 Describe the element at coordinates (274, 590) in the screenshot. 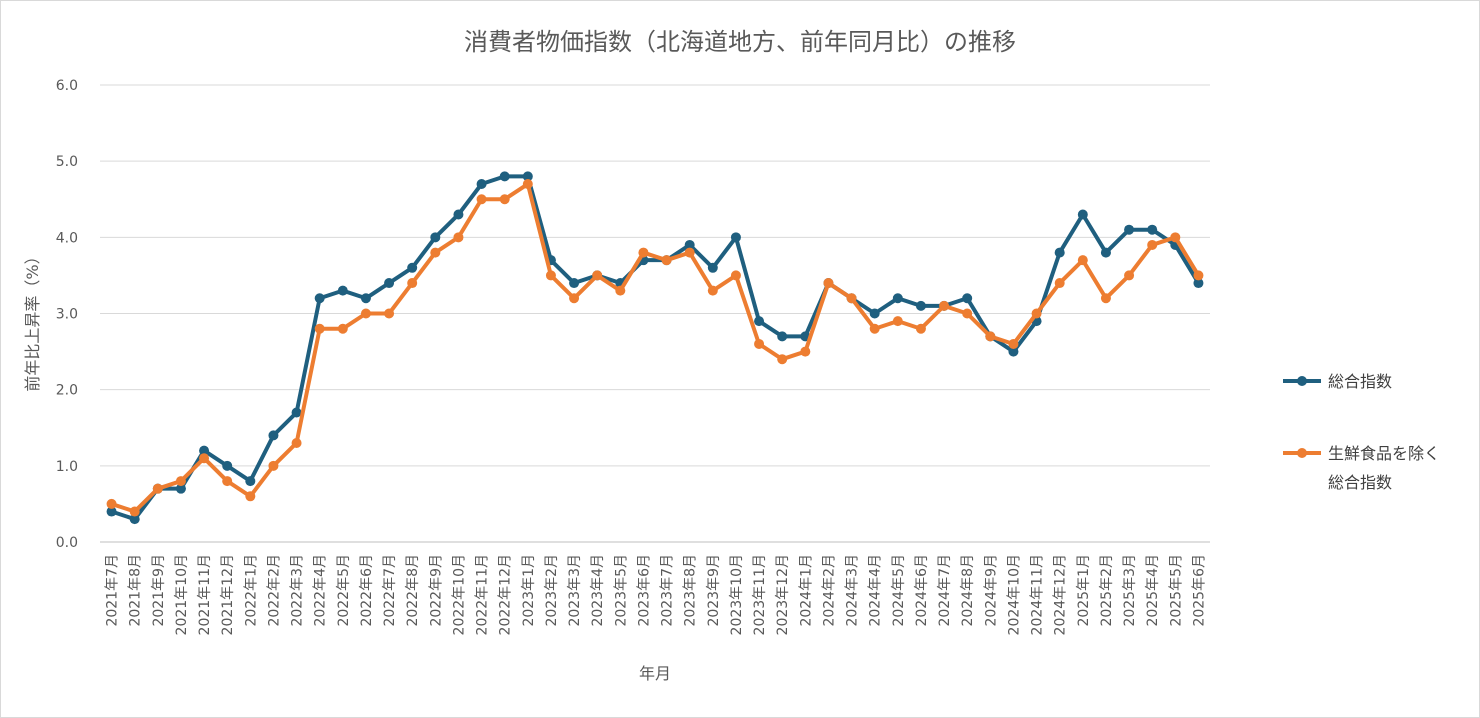

I see `x-tick-label: 2022年2月` at that location.